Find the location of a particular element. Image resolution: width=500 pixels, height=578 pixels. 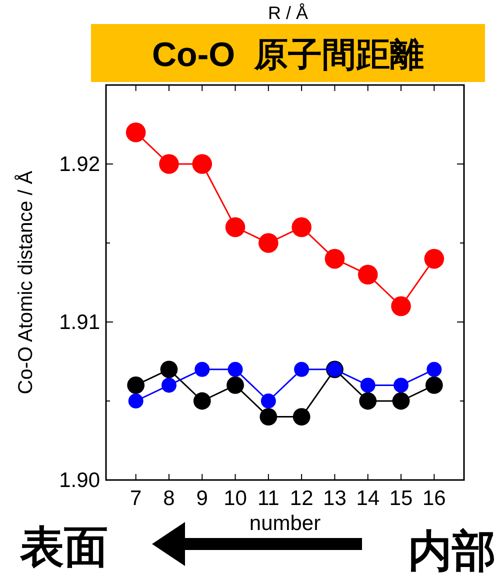

y-tick-label: 1.90 is located at coordinates (79, 480).